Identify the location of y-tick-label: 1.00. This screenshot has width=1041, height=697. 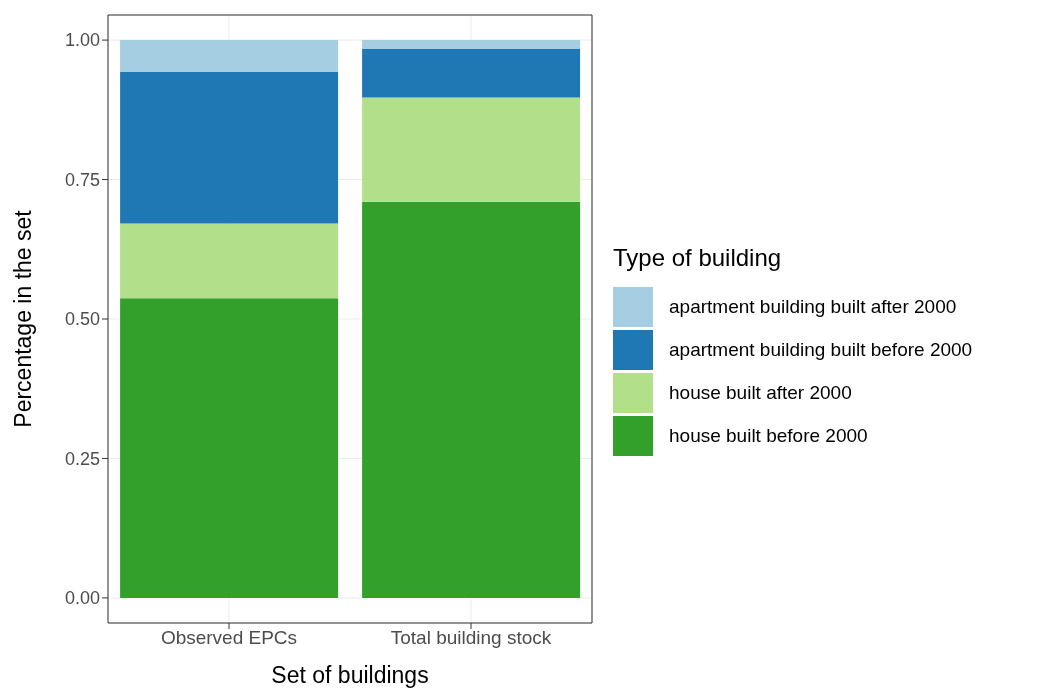
(82, 40).